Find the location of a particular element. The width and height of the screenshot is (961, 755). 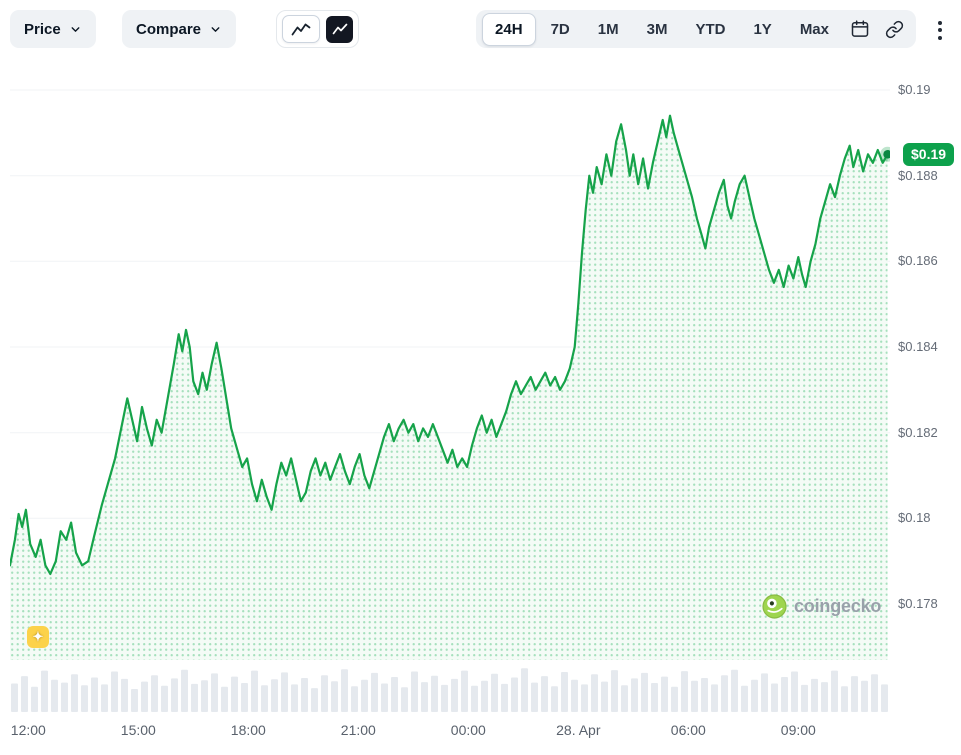

price-axis-label: $0.186 is located at coordinates (918, 261).